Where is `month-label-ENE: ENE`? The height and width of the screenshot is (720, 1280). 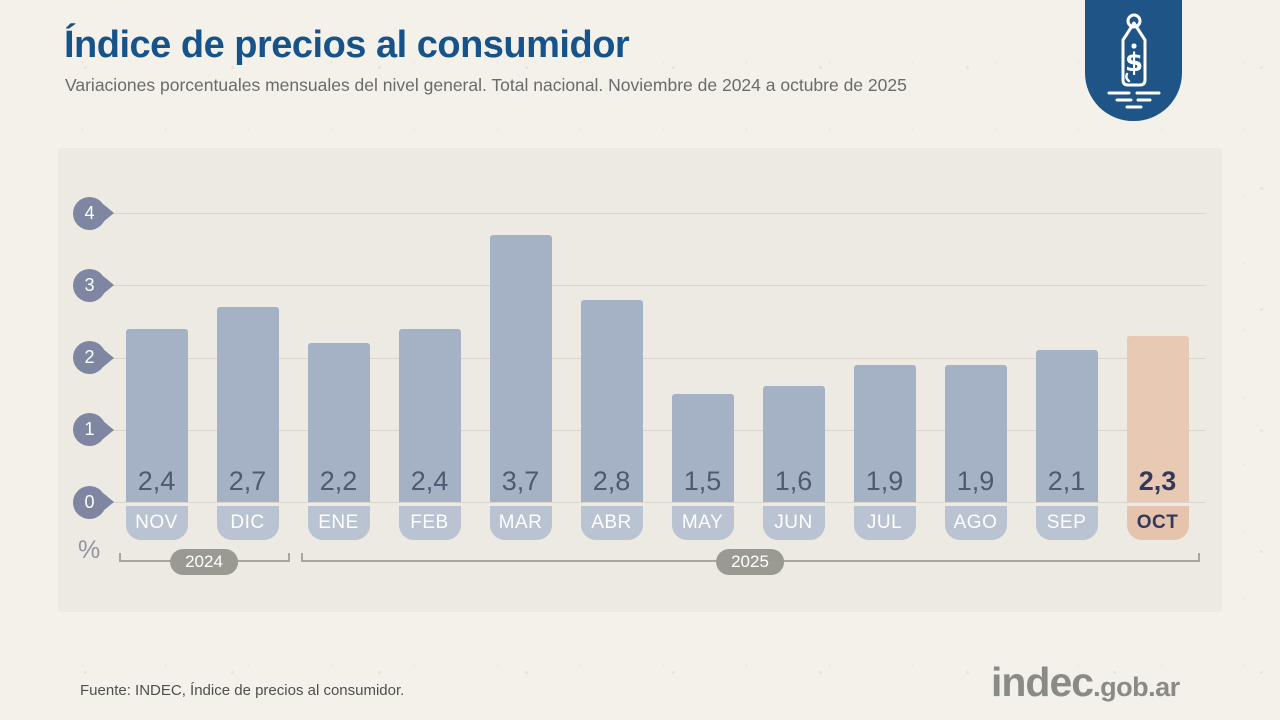 month-label-ENE: ENE is located at coordinates (338, 523).